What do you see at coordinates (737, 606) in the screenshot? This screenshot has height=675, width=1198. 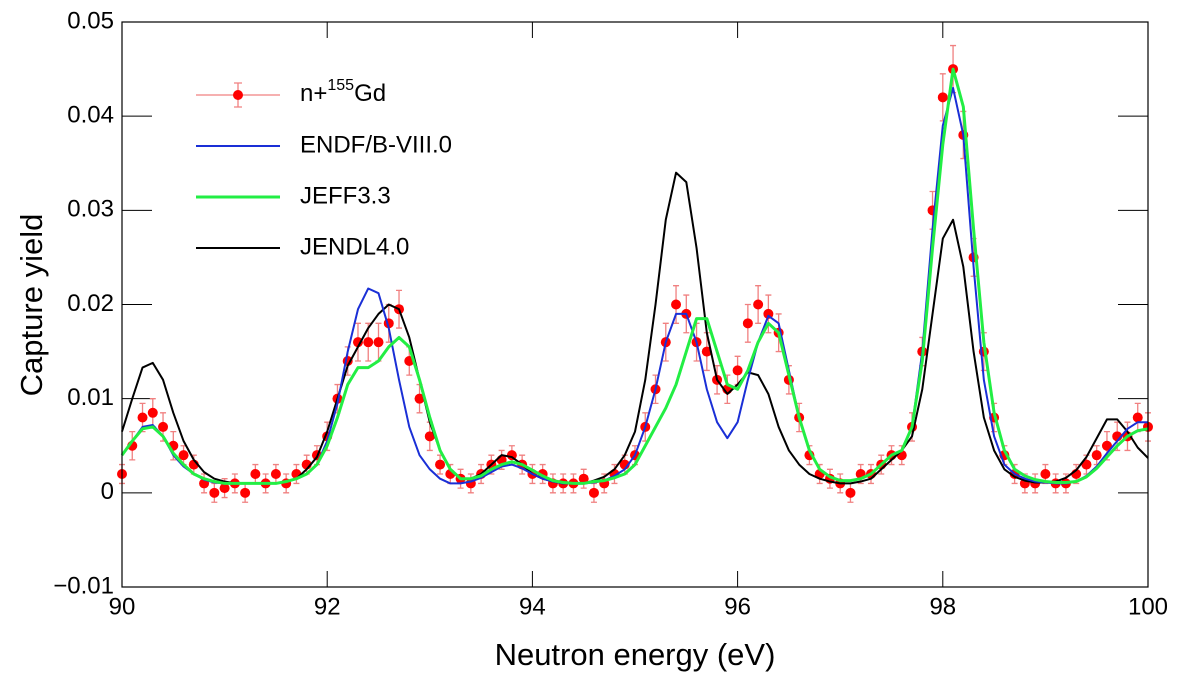 I see `x-tick-label: 96` at bounding box center [737, 606].